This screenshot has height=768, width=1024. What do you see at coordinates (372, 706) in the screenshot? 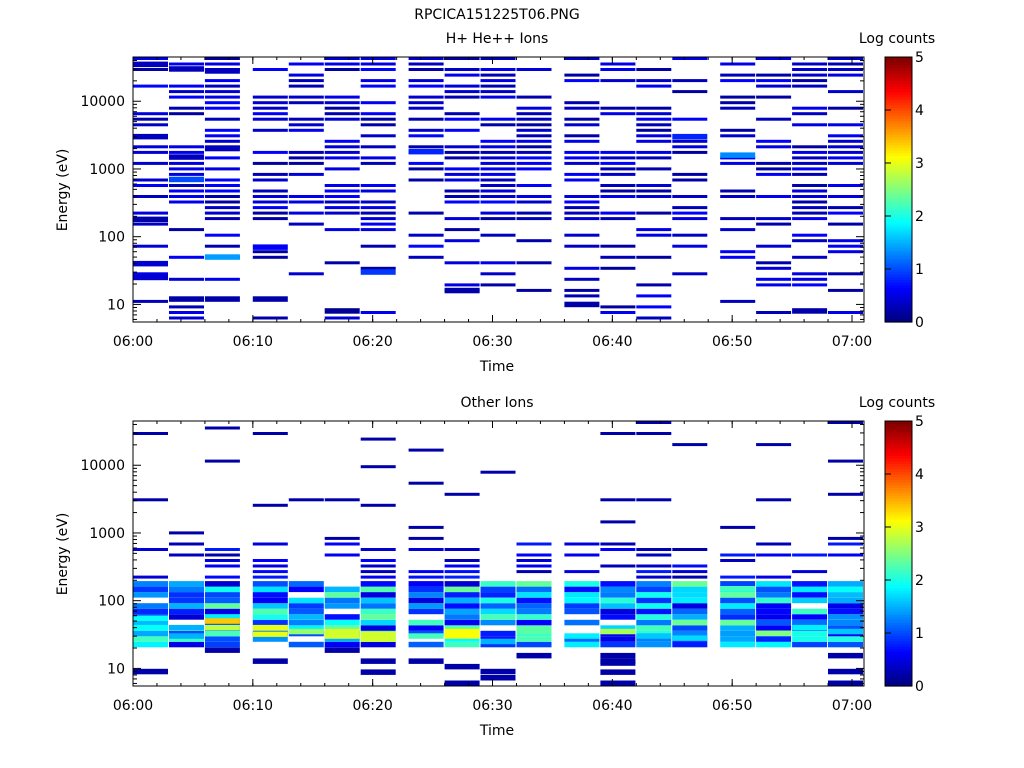
I see `x-tick-label: 06:20` at bounding box center [372, 706].